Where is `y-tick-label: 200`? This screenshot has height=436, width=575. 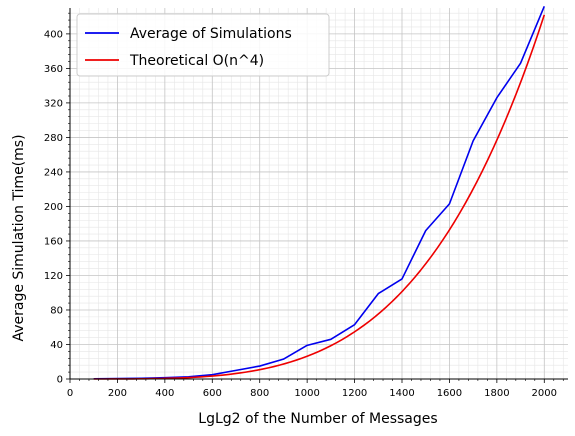 y-tick-label: 200 is located at coordinates (53, 207).